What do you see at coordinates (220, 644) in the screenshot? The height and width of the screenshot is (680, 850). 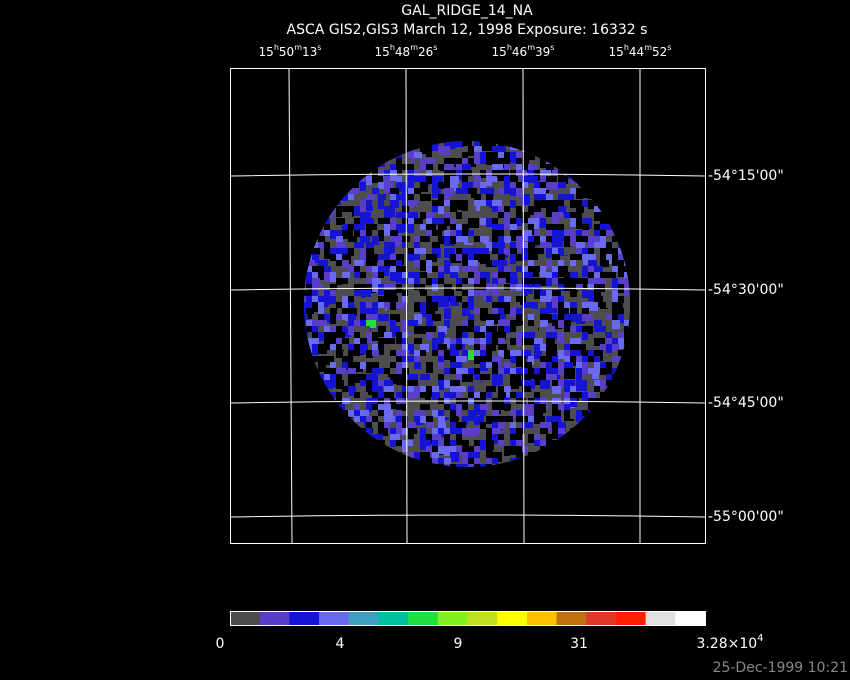 I see `colorbar-label: 0` at bounding box center [220, 644].